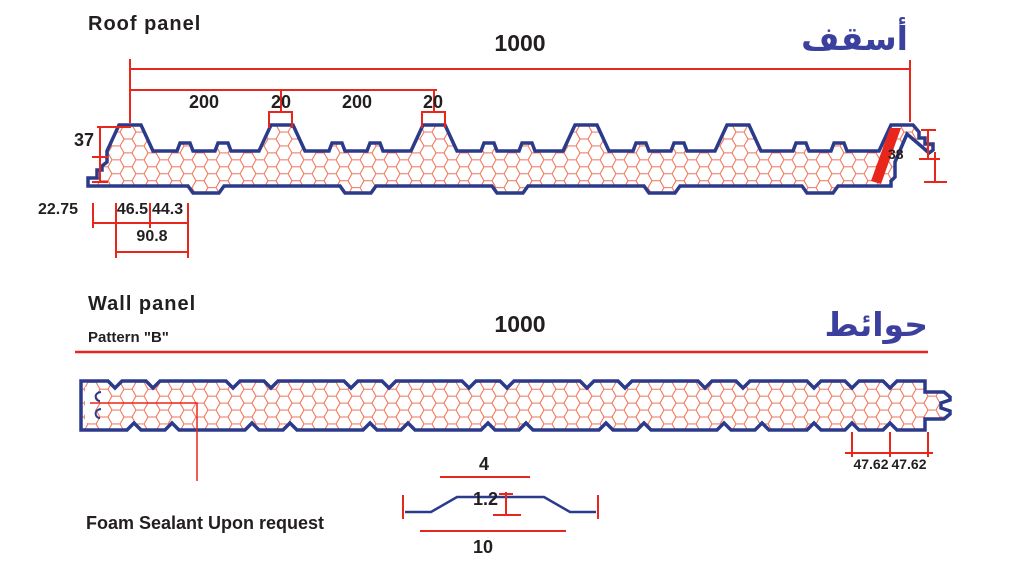 The height and width of the screenshot is (567, 1024). I want to click on roof-dim-left-height: 37, so click(84, 140).